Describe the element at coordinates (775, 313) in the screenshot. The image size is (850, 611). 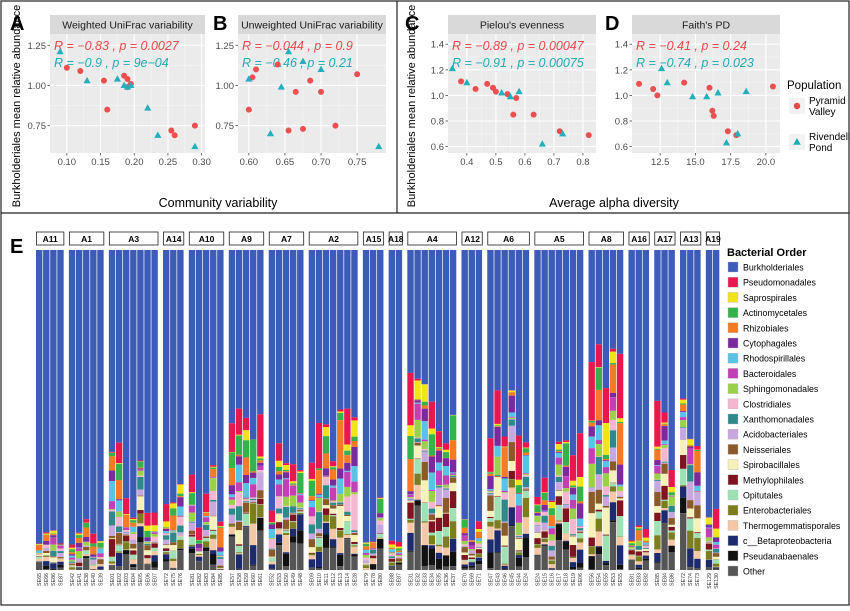
I see `legend-label: Actinomycetales` at that location.